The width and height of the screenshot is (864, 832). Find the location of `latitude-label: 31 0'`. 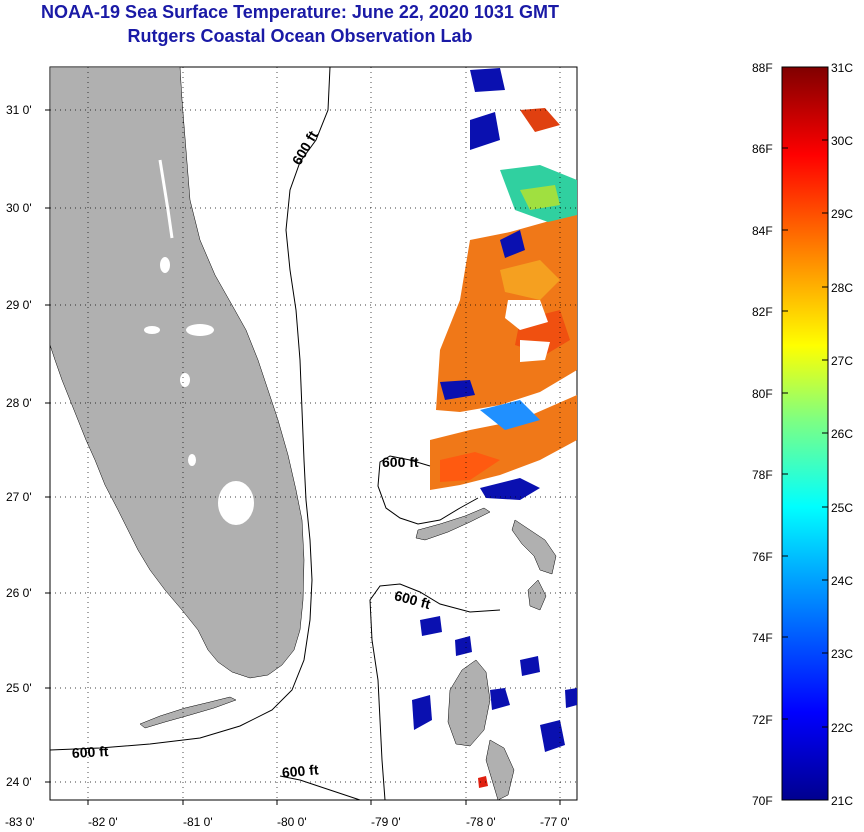

latitude-label: 31 0' is located at coordinates (19, 110).